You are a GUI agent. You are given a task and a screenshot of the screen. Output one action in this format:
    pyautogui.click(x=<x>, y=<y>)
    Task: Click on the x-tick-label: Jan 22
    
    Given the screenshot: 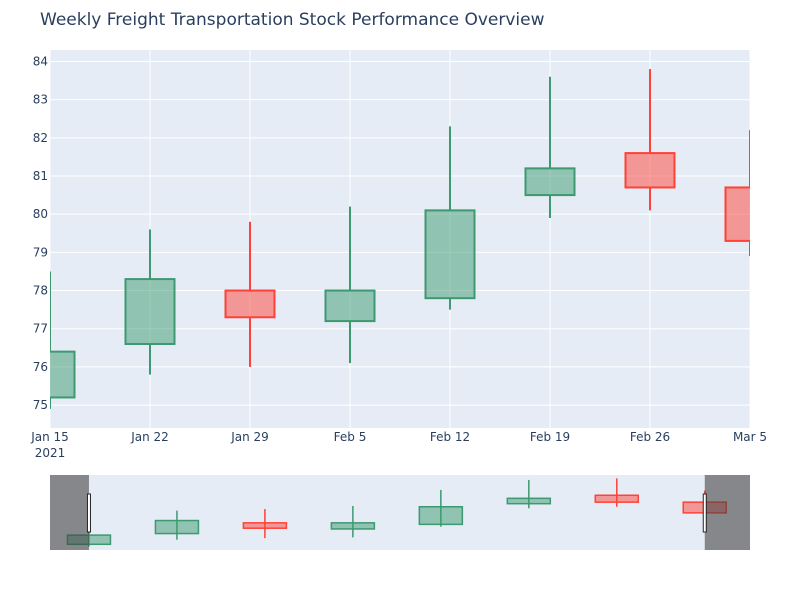 What is the action you would take?
    pyautogui.click(x=149, y=437)
    